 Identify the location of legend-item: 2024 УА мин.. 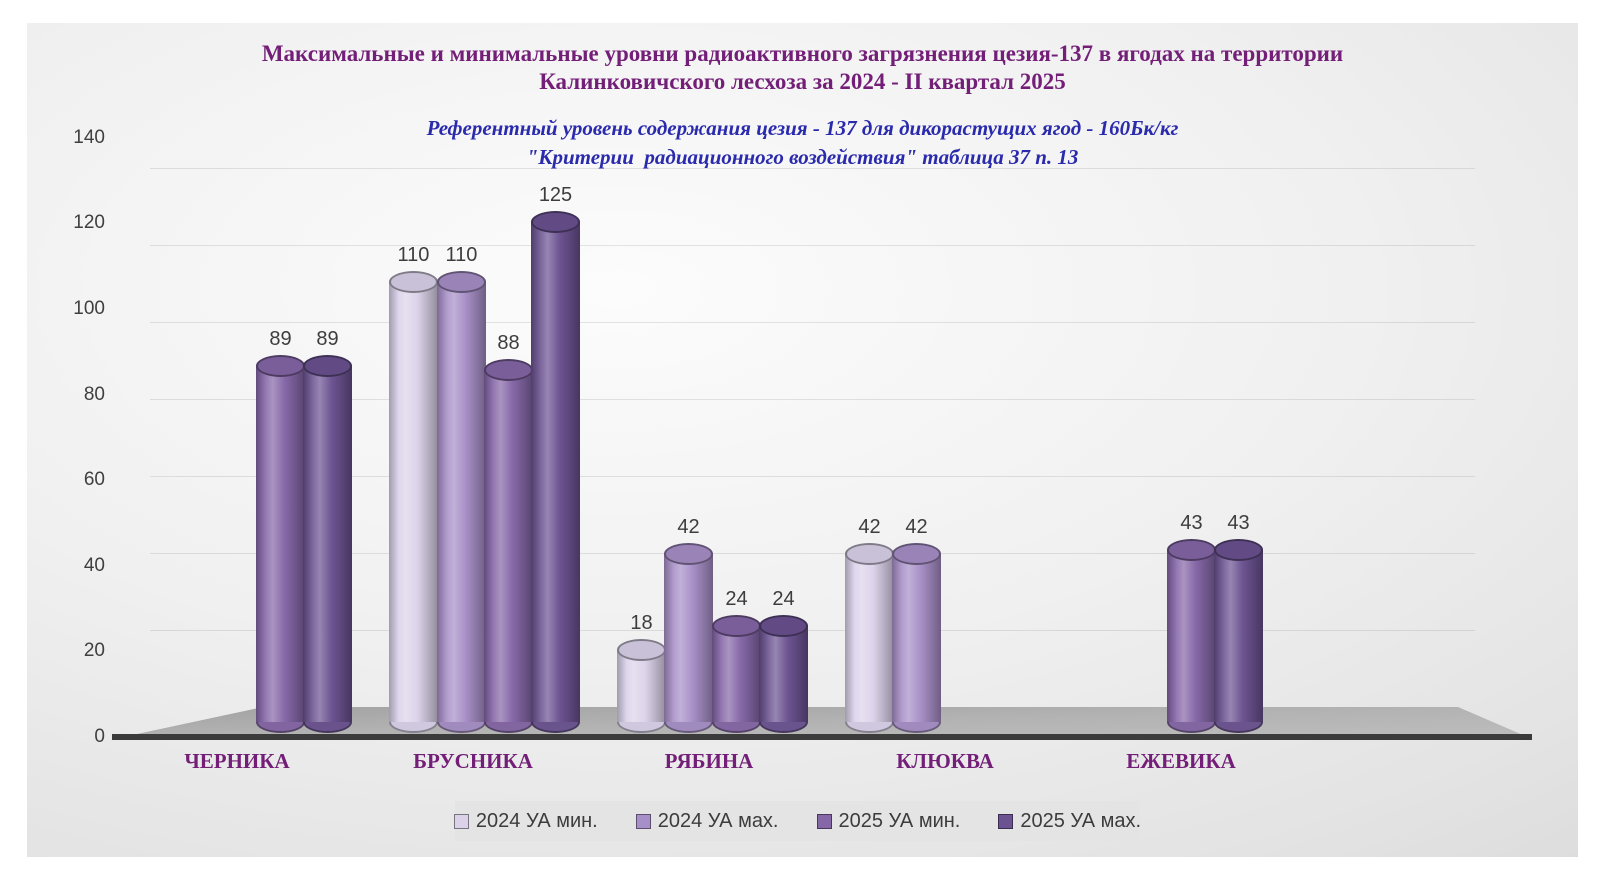
(525, 821).